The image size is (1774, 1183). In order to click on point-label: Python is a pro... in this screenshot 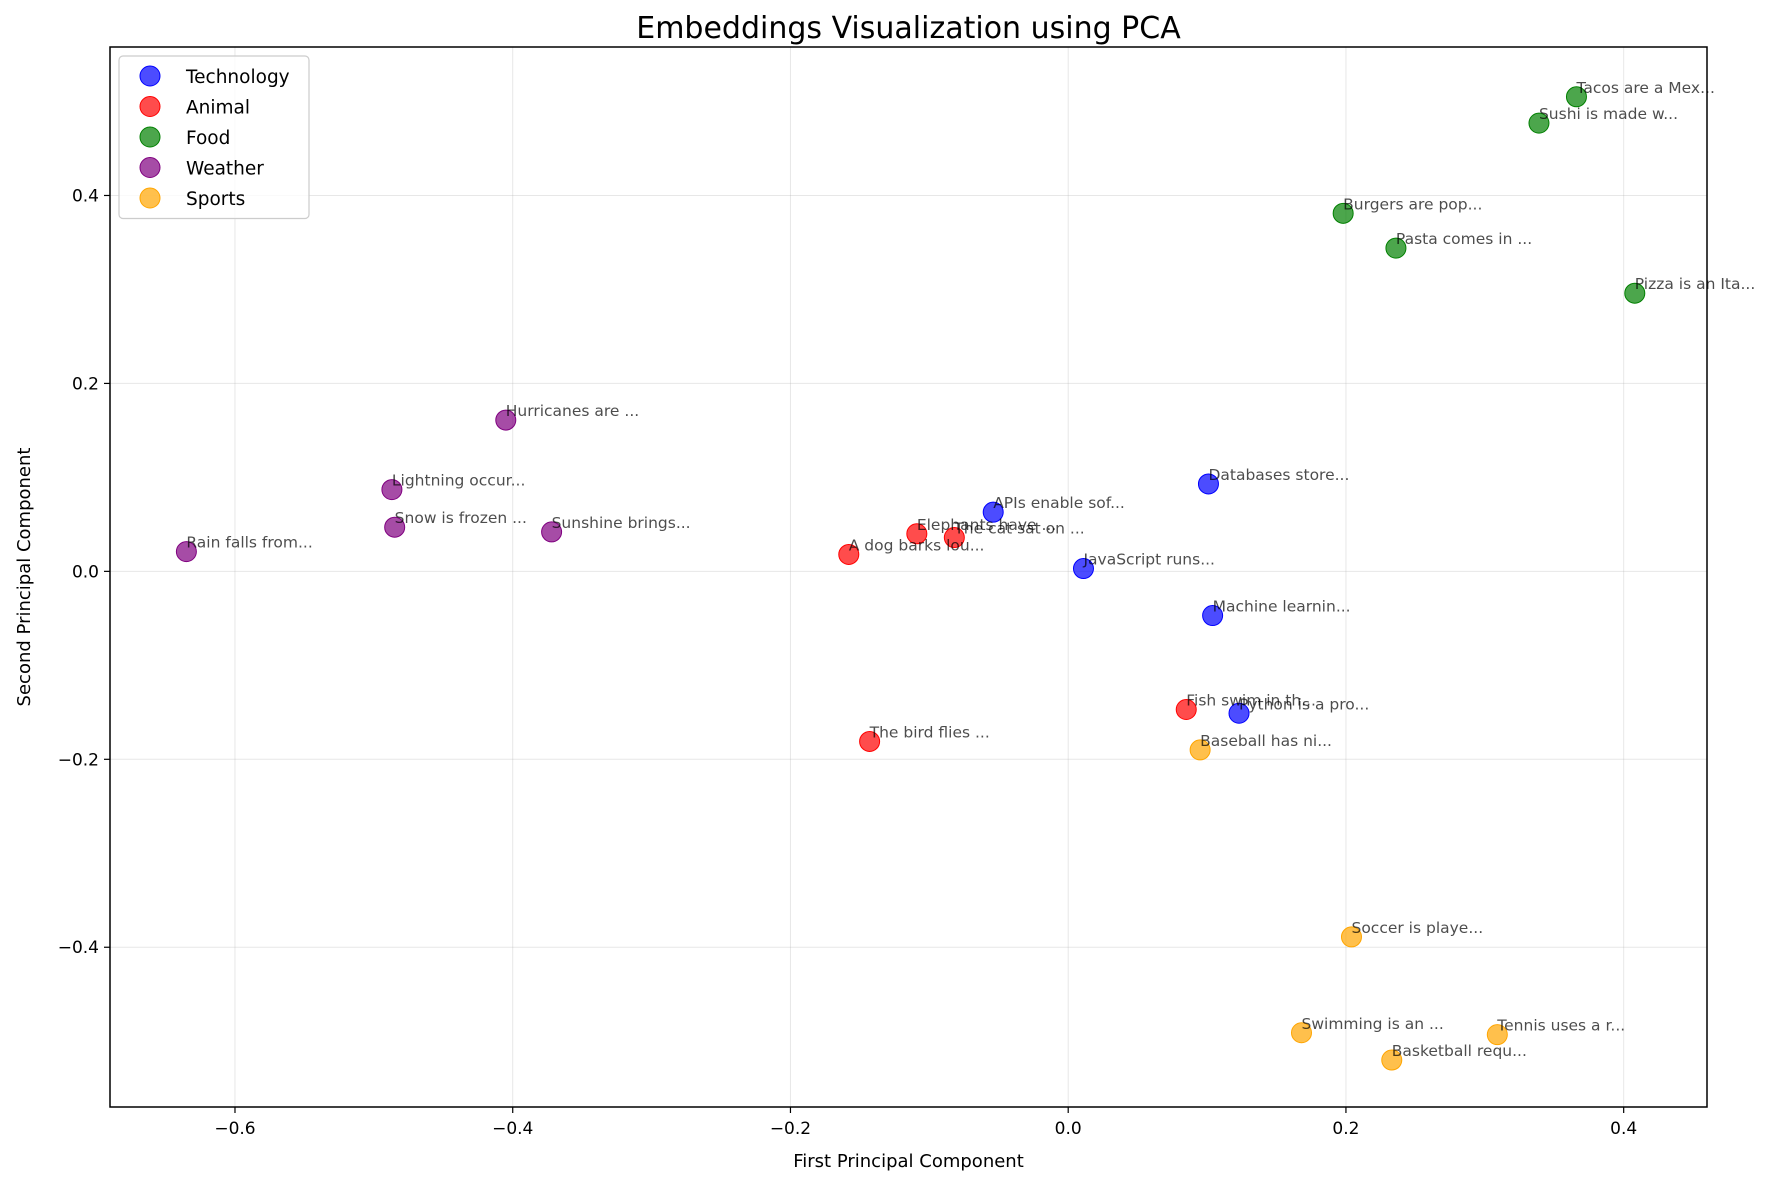, I will do `click(1304, 704)`.